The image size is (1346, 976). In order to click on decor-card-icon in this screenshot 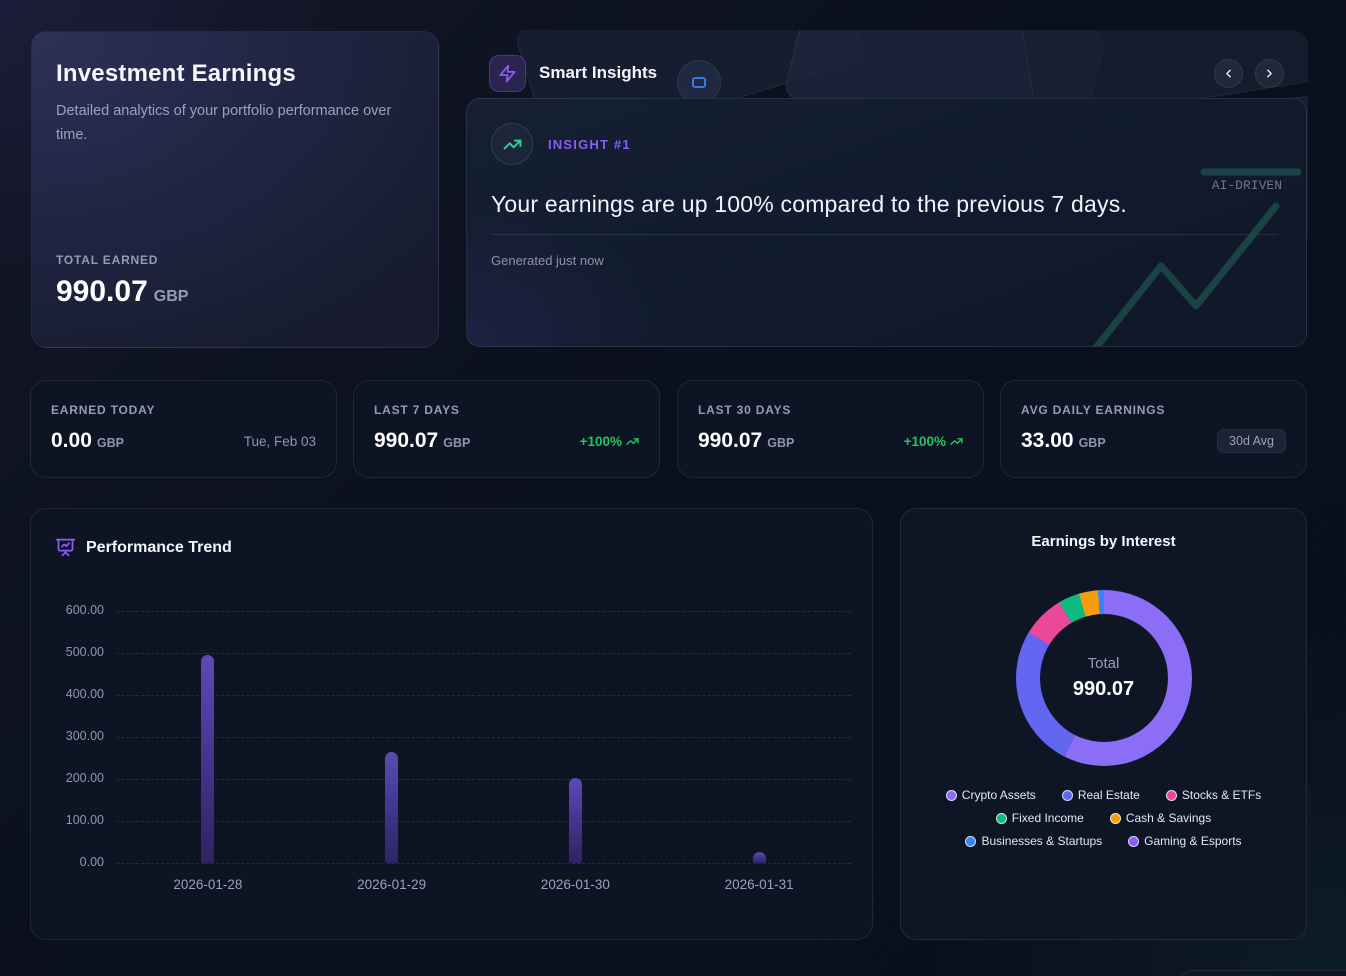, I will do `click(699, 82)`.